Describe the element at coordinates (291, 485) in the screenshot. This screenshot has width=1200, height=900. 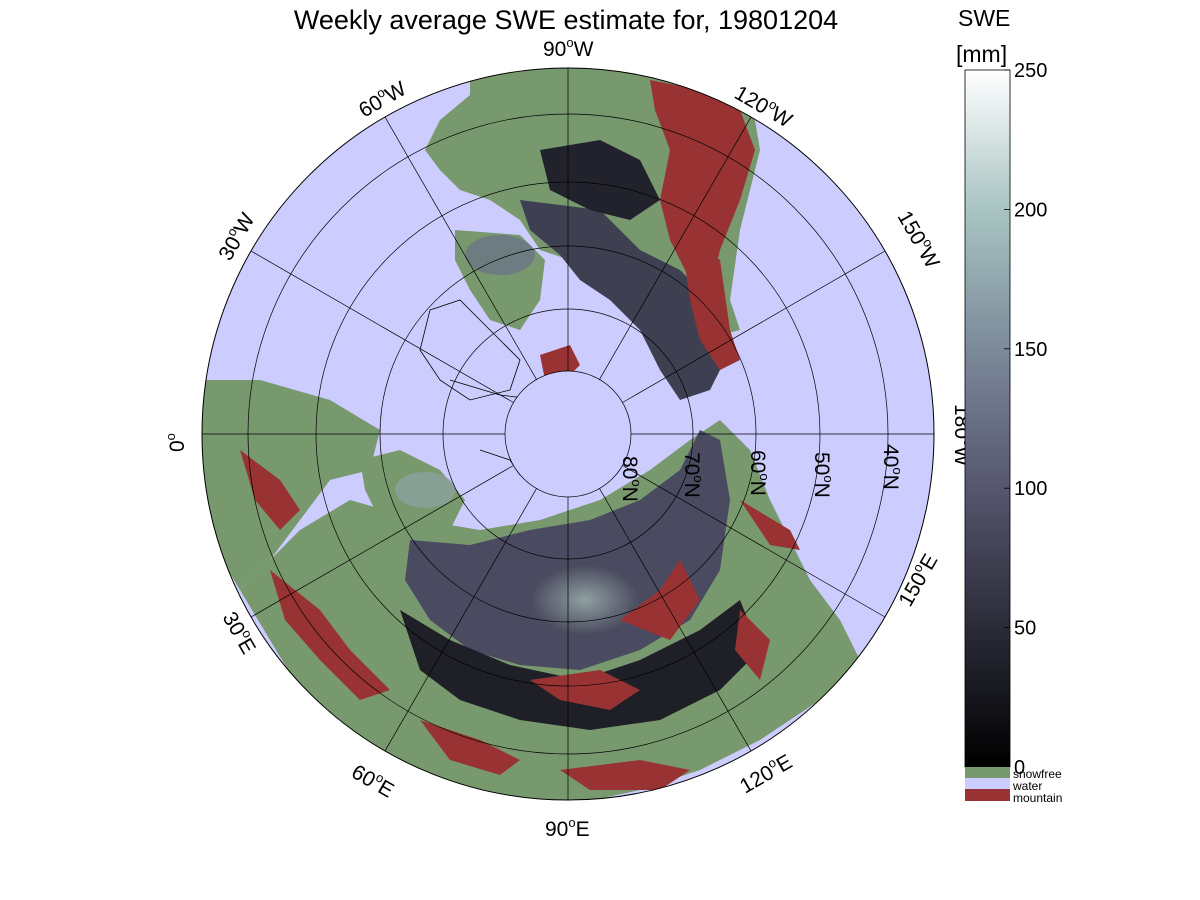
I see `landmass-europe` at that location.